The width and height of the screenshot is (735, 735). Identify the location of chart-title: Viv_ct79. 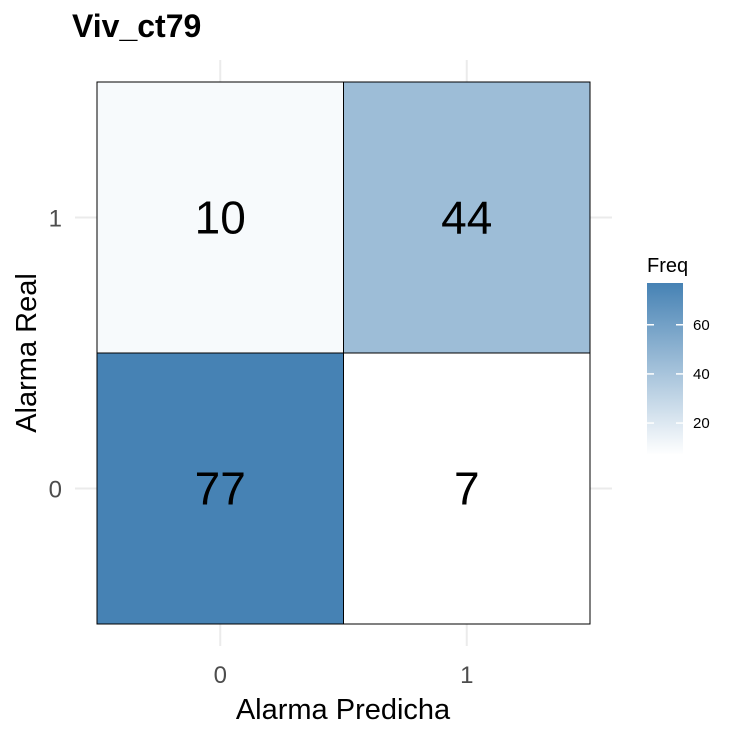
(136, 26).